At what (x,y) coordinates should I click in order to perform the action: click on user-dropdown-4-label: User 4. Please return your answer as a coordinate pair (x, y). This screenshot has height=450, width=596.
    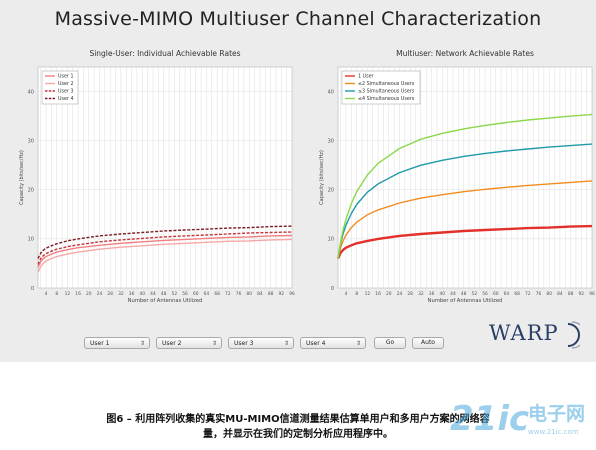
    Looking at the image, I should click on (316, 343).